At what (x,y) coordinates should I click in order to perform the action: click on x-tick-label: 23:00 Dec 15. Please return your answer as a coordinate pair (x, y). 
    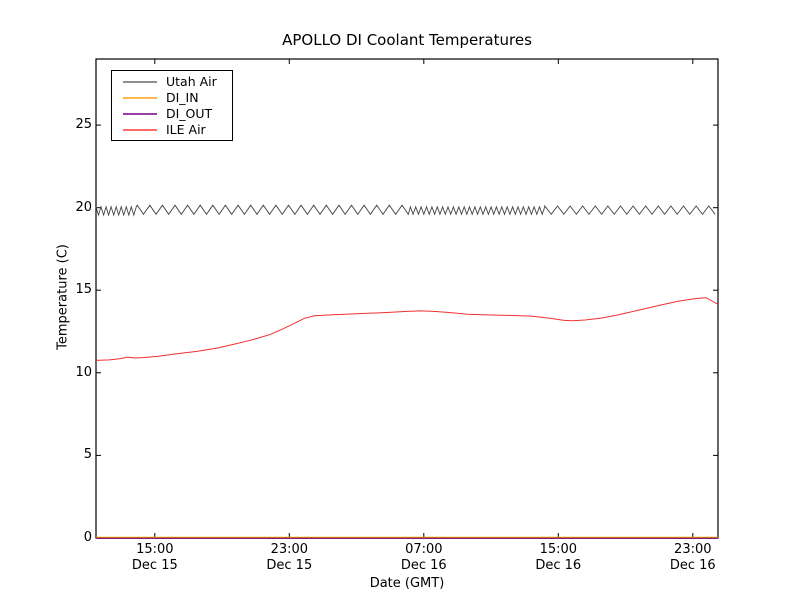
    Looking at the image, I should click on (289, 558).